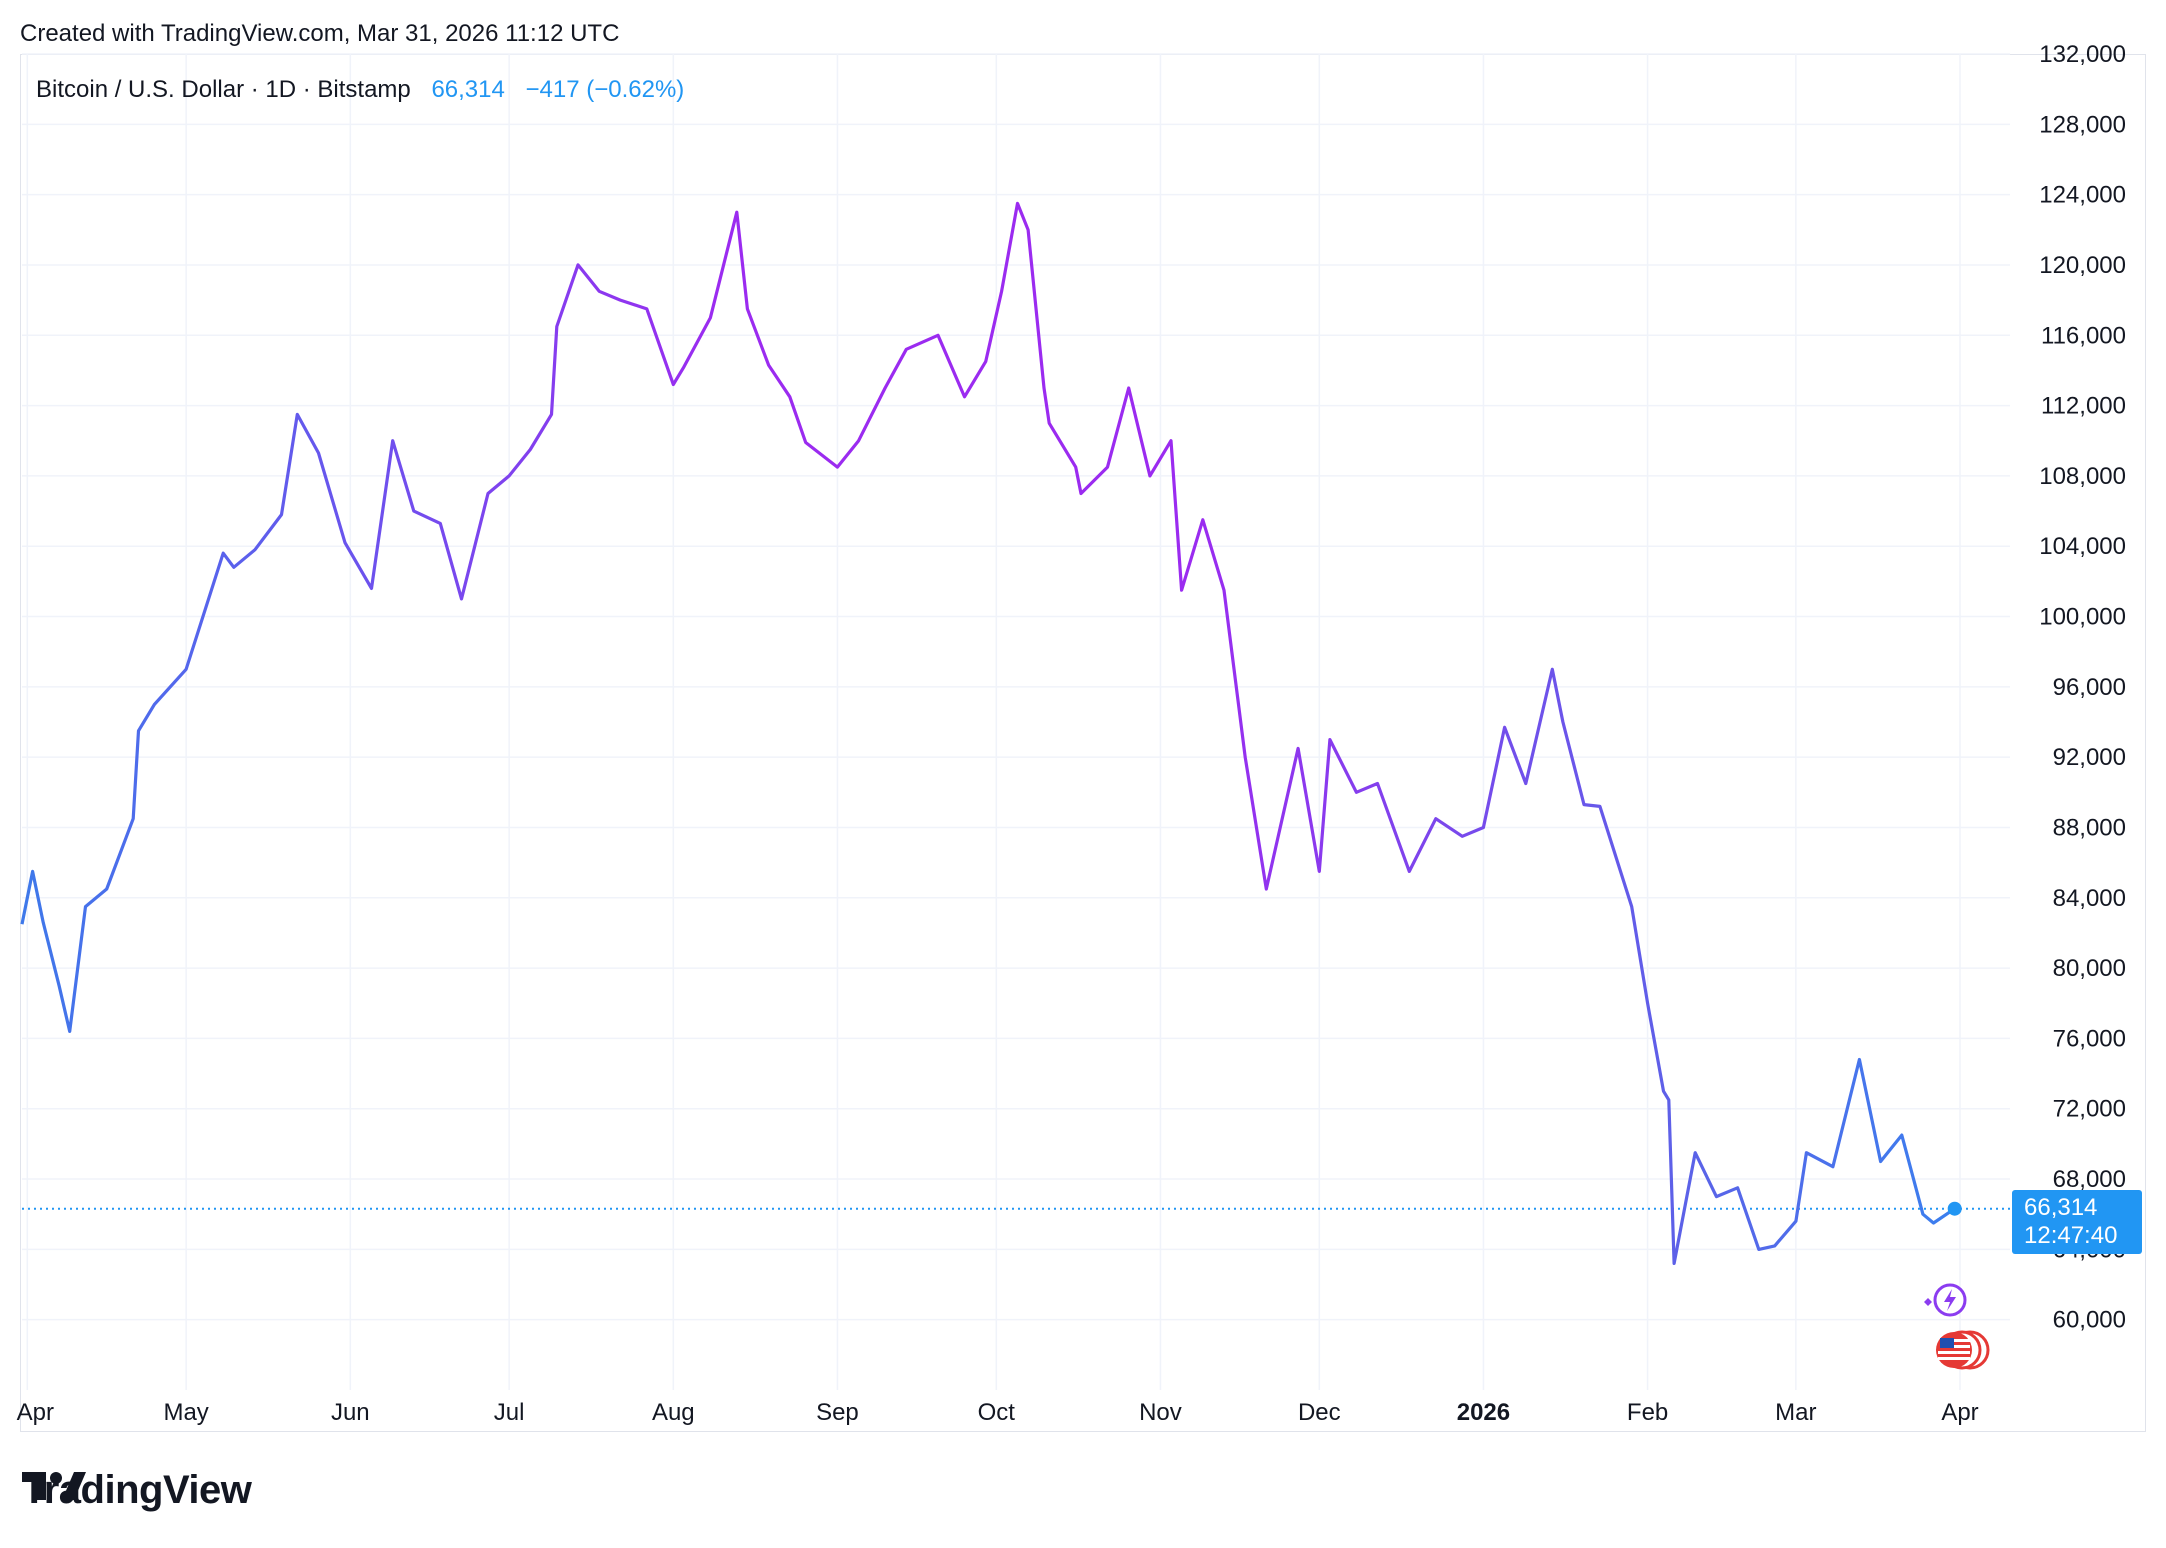 Image resolution: width=2166 pixels, height=1548 pixels. I want to click on y-tick-label: 80,000, so click(2089, 968).